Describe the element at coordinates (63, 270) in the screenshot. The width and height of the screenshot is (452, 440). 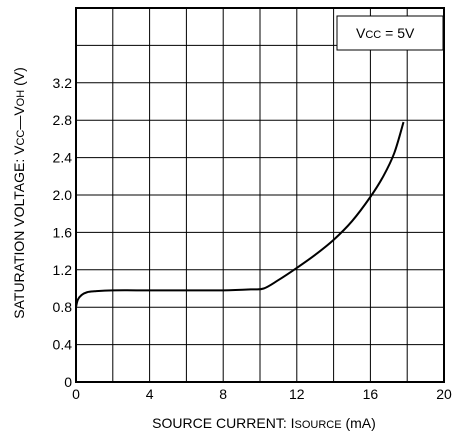
I see `y-tick-label: 1.2` at that location.